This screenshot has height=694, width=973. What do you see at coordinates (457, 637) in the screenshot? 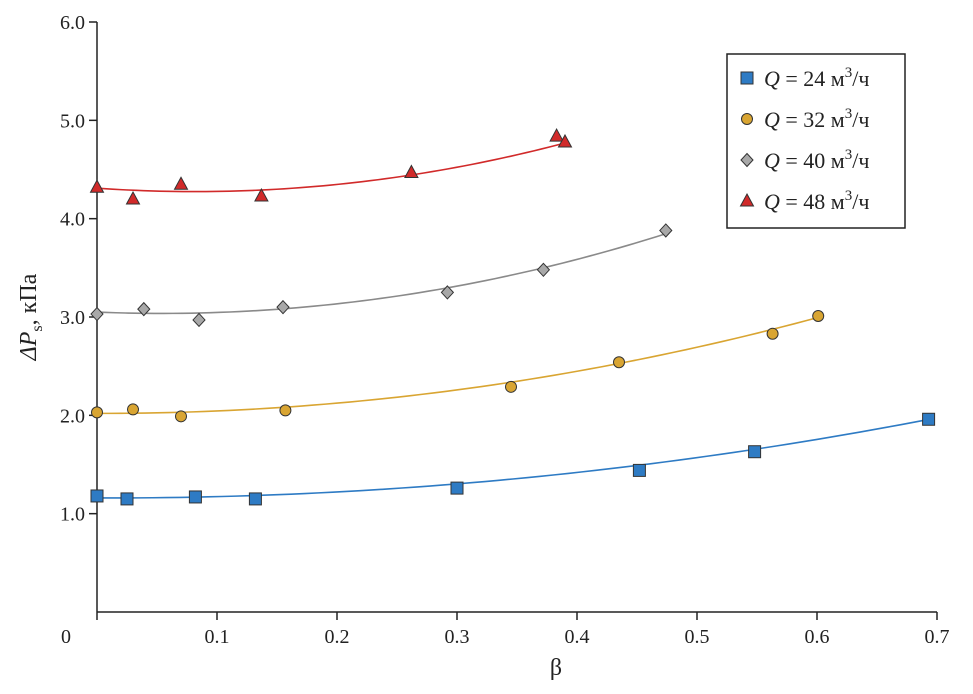
I see `x-tick-label: 0.3` at bounding box center [457, 637].